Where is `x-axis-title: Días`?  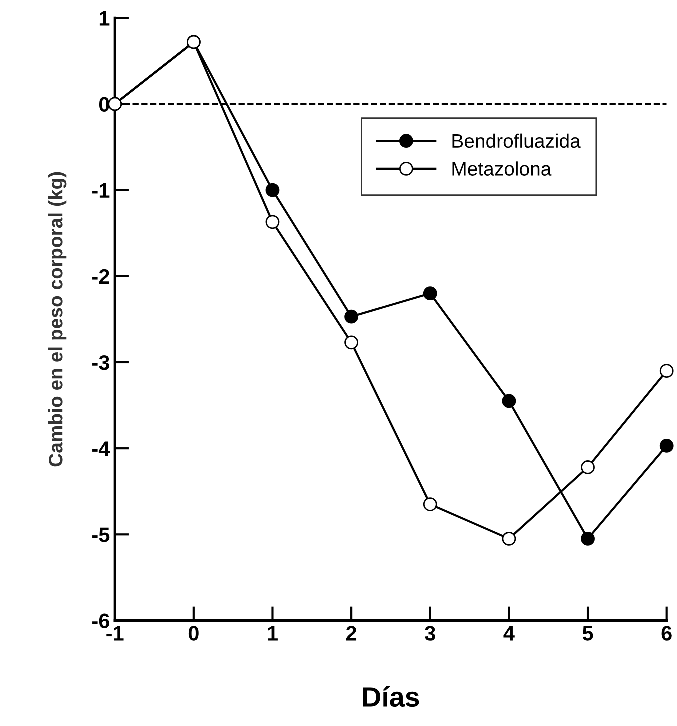
x-axis-title: Días is located at coordinates (391, 697).